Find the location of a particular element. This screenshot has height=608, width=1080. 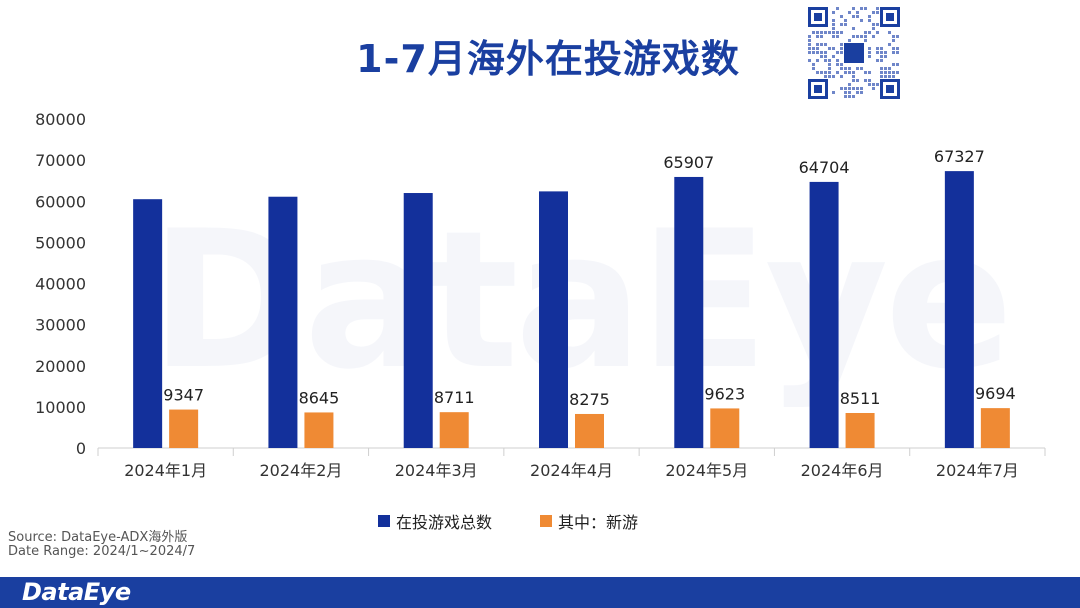

data-label: 9347 is located at coordinates (183, 395).